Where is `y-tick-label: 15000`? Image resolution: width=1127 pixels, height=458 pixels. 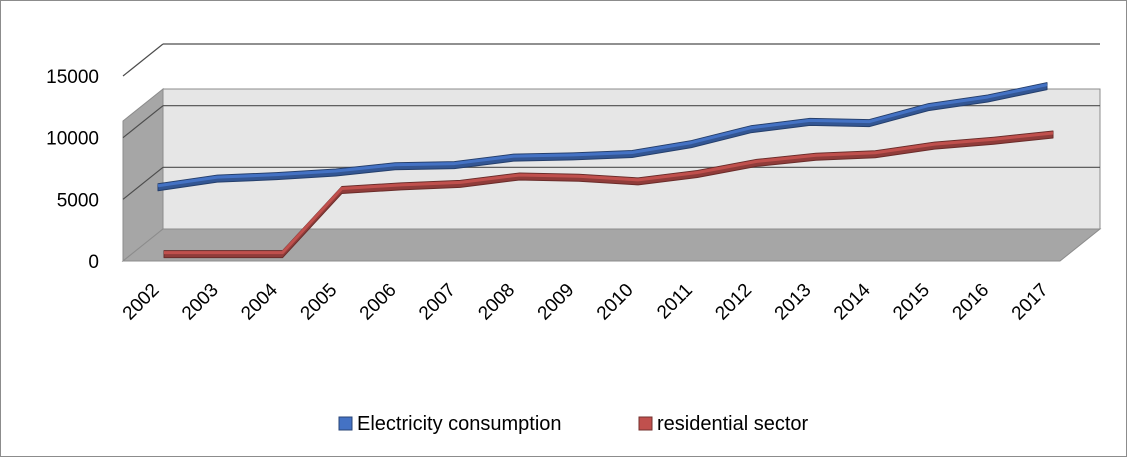
y-tick-label: 15000 is located at coordinates (72, 77).